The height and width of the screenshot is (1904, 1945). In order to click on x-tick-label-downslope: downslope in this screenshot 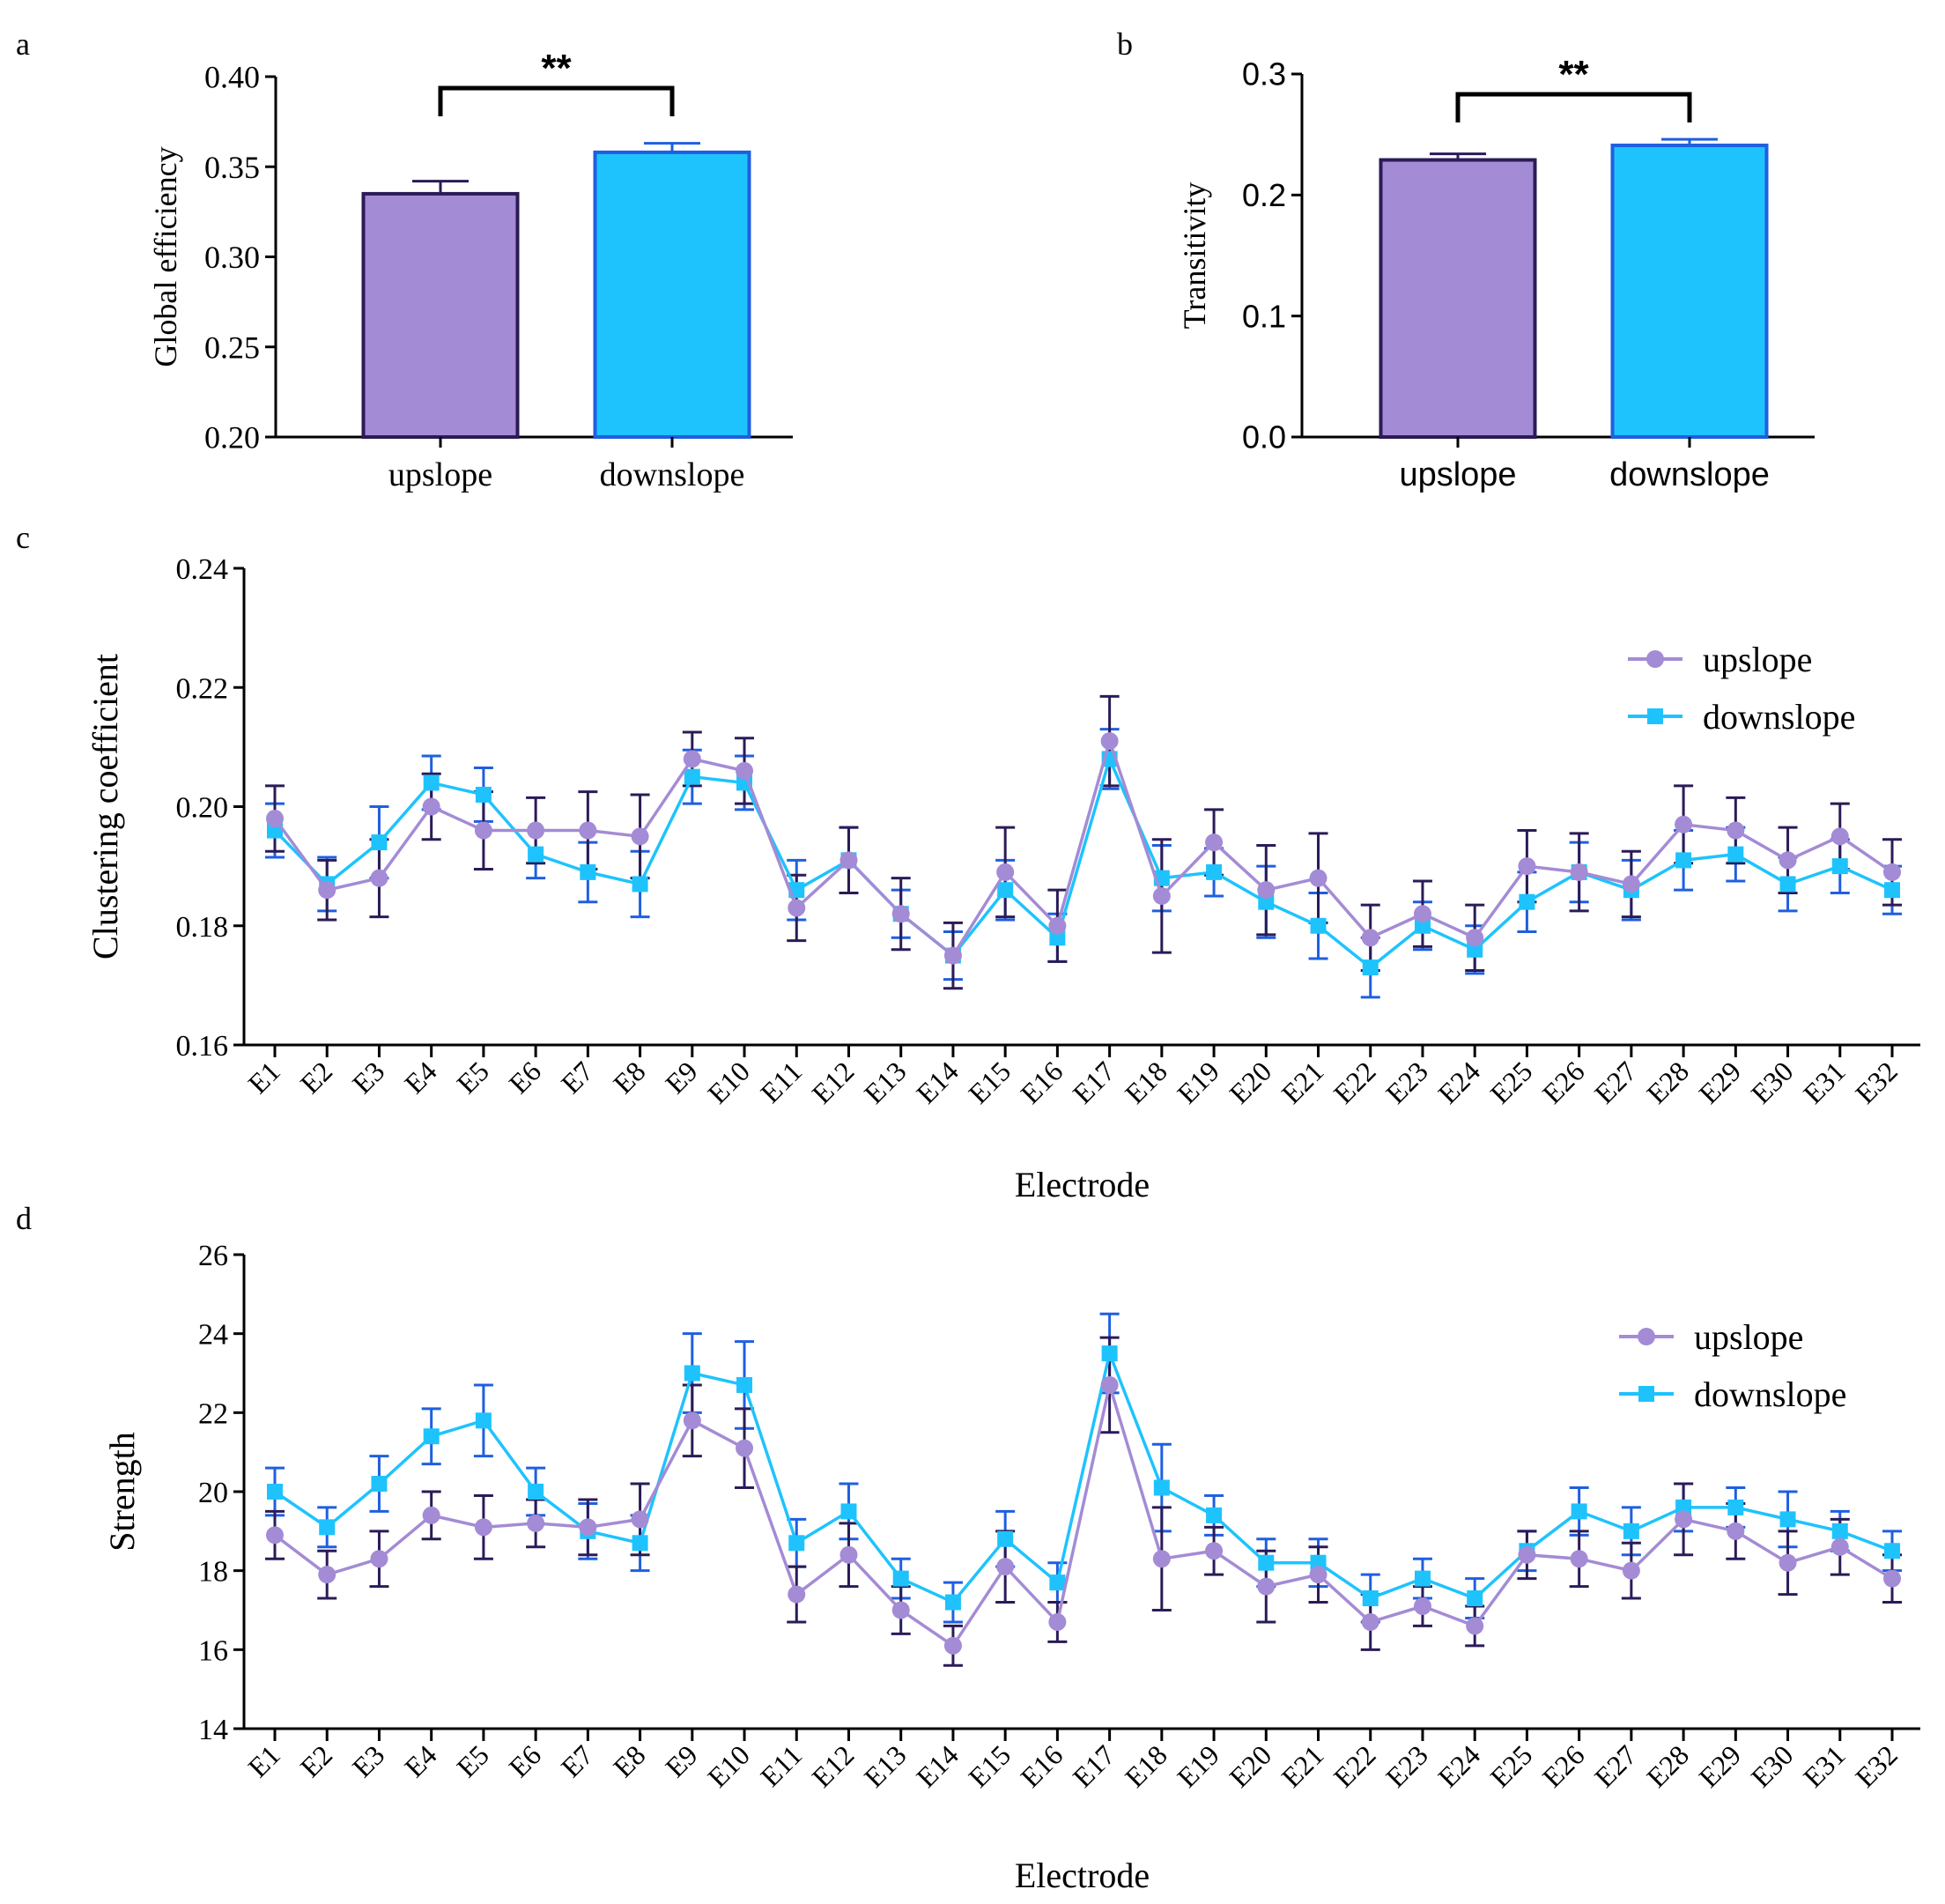, I will do `click(672, 474)`.